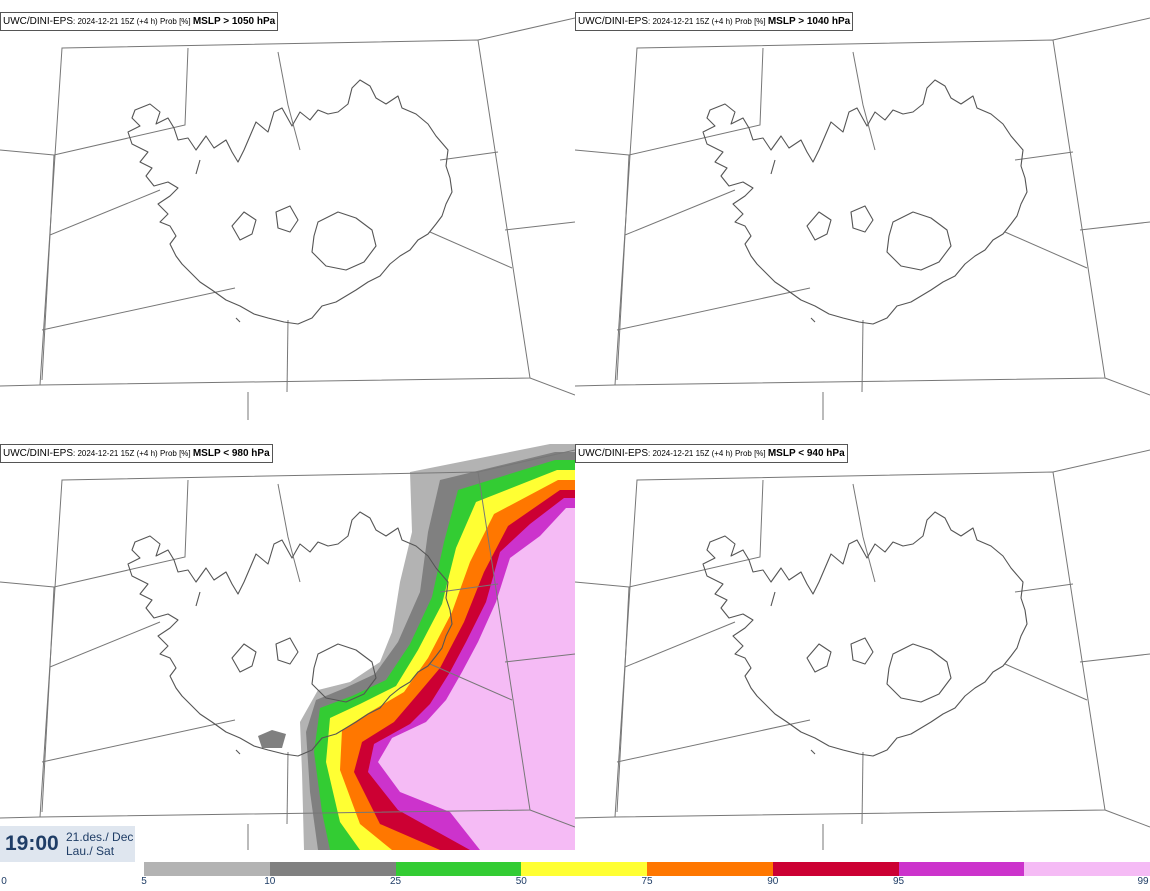 The height and width of the screenshot is (891, 1150). What do you see at coordinates (1143, 881) in the screenshot?
I see `colorbar-tick-label: 99` at bounding box center [1143, 881].